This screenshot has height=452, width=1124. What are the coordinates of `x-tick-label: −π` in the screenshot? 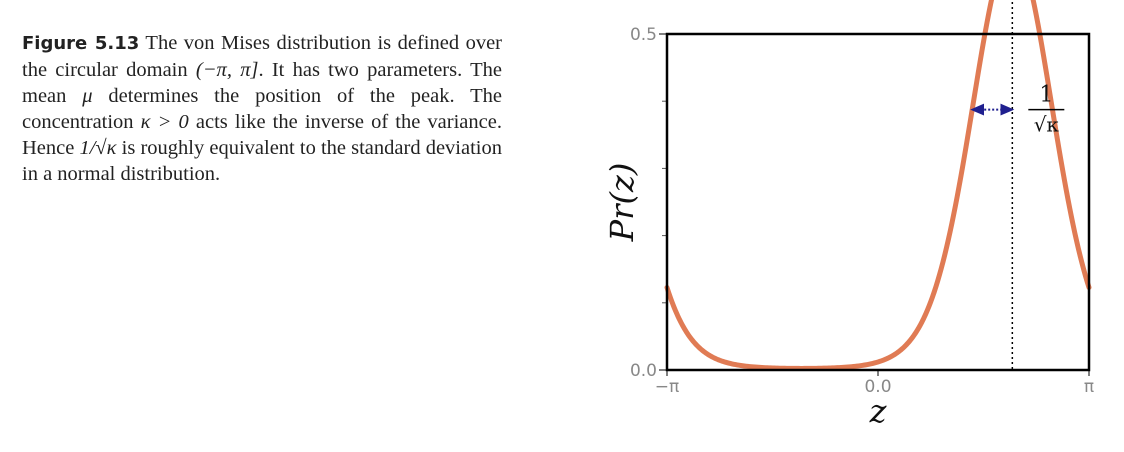 It's located at (667, 387).